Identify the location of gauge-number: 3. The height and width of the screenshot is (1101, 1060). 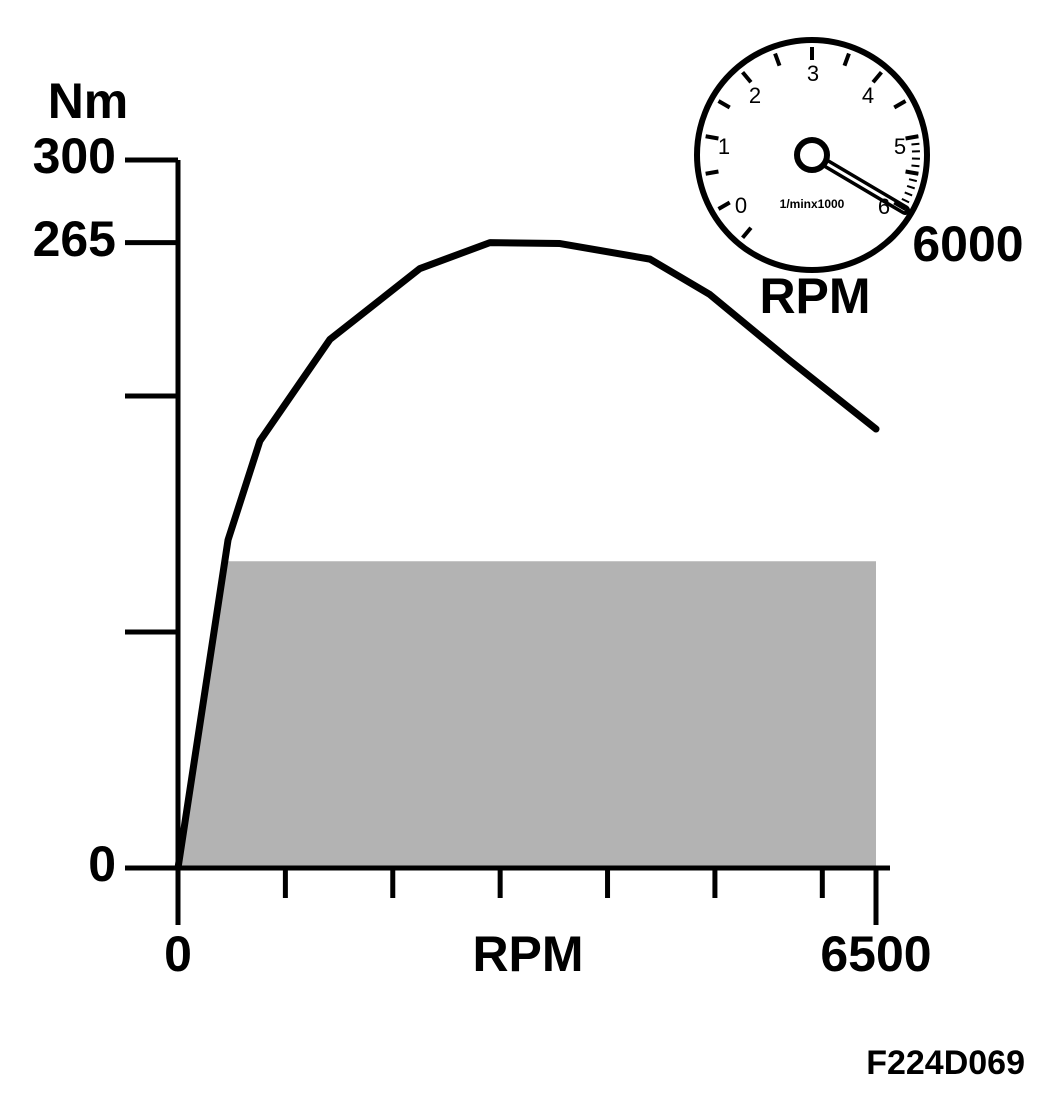
(813, 73).